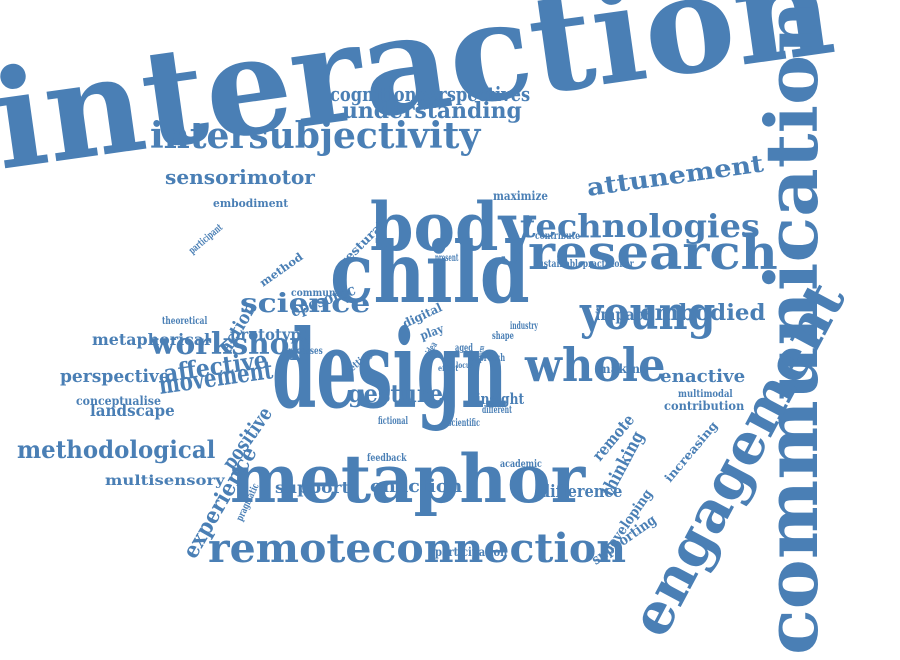 The image size is (900, 660). I want to click on word-landscape: landscape, so click(132, 410).